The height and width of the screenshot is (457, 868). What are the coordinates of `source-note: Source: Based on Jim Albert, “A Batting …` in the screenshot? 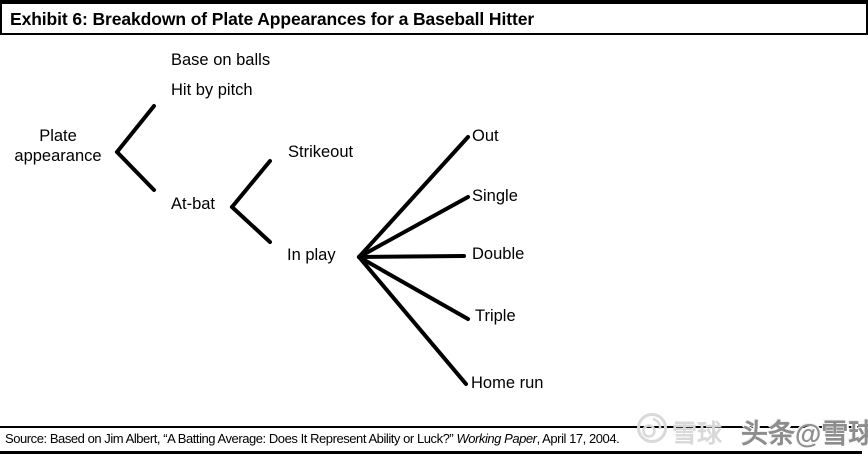 It's located at (312, 438).